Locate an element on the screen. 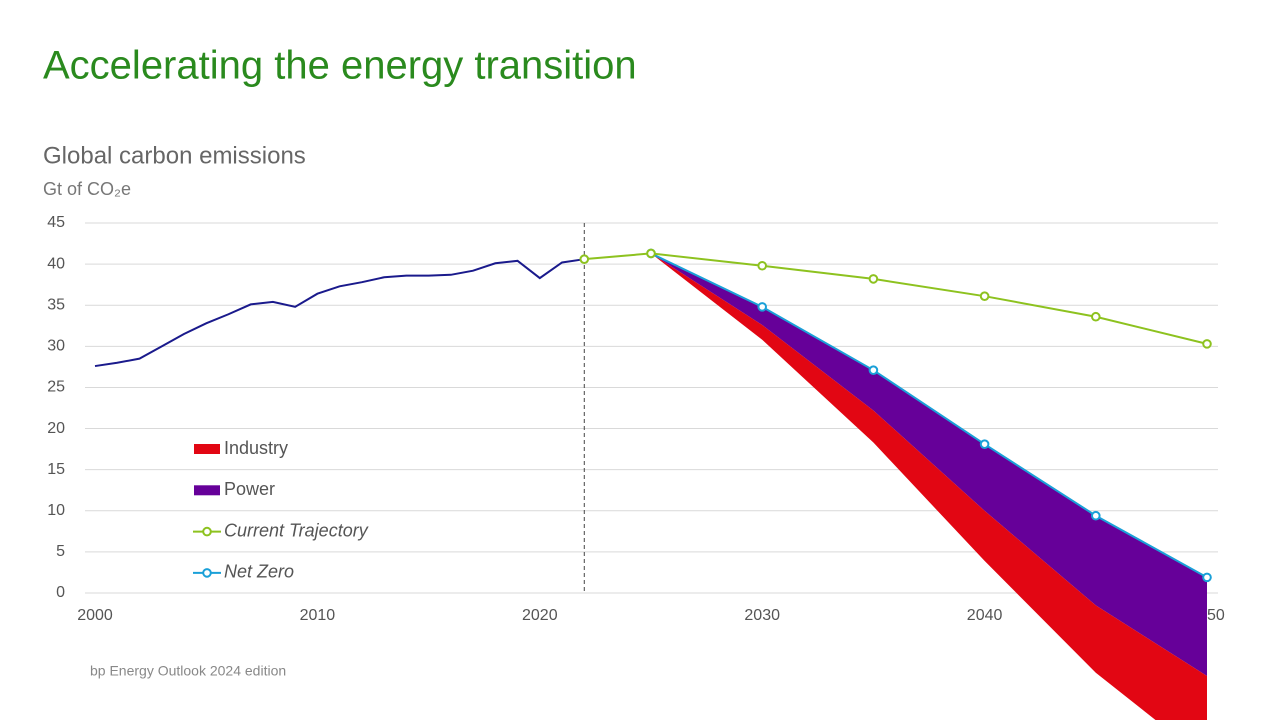 The height and width of the screenshot is (725, 1280). line is located at coordinates (339, 313).